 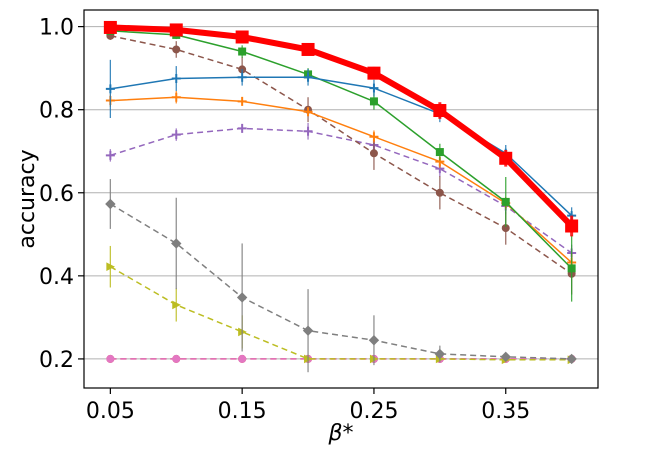 What do you see at coordinates (341, 313) in the screenshot?
I see `series-line` at bounding box center [341, 313].